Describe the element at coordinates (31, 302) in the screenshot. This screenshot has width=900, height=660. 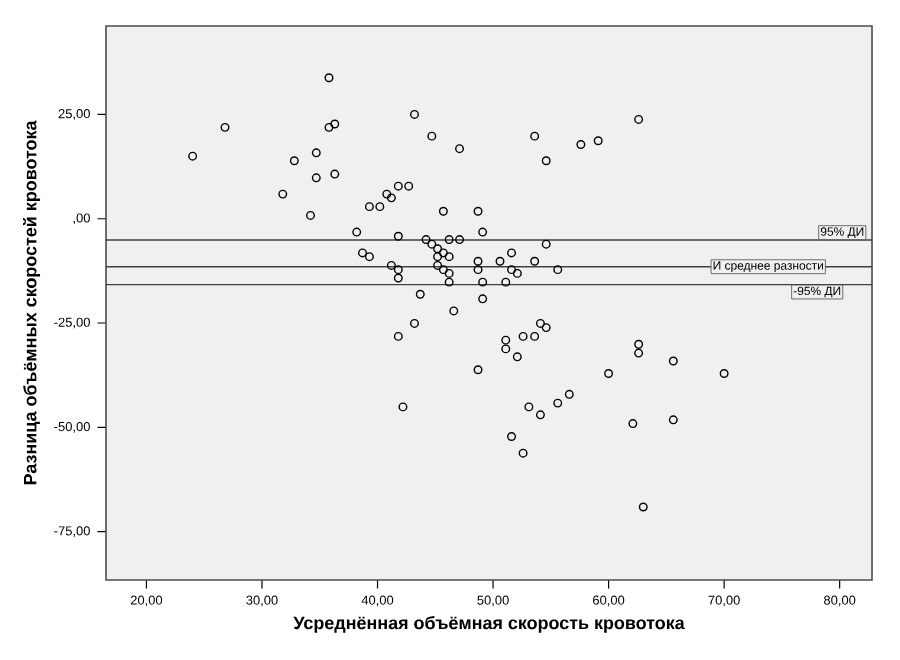
I see `y-axis-title: Разница объёмных скоростей кровотока` at that location.